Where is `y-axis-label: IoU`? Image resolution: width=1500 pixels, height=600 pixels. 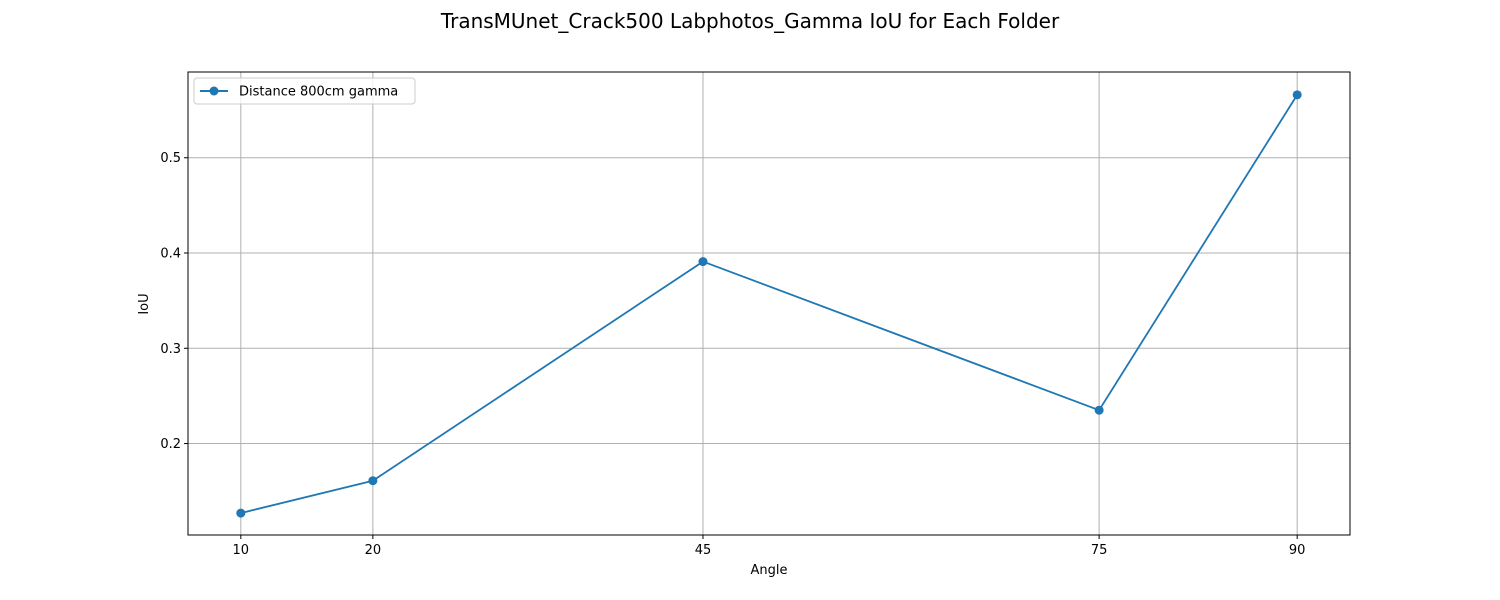 y-axis-label: IoU is located at coordinates (144, 303).